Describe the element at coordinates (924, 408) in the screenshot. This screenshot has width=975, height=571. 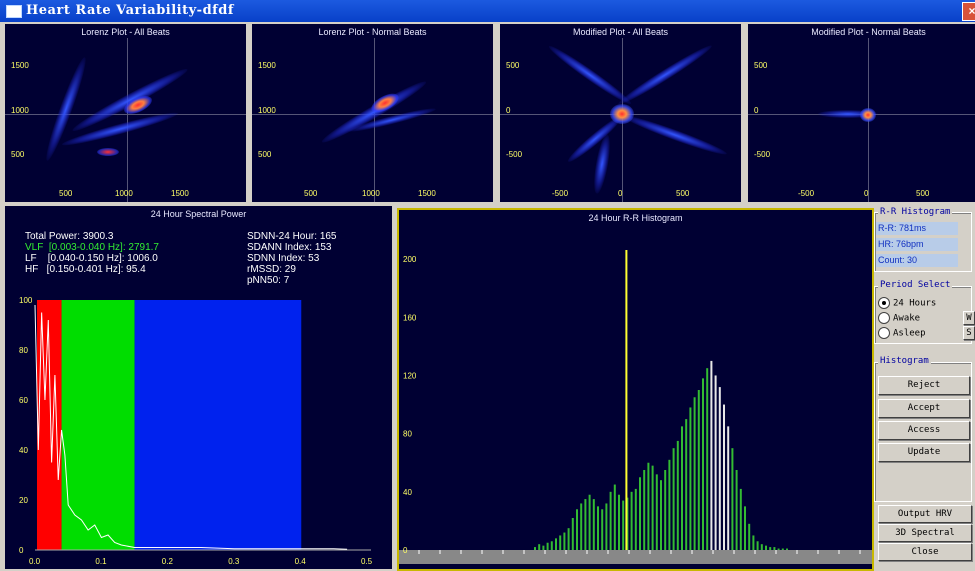
I see `accept-button: Accept` at that location.